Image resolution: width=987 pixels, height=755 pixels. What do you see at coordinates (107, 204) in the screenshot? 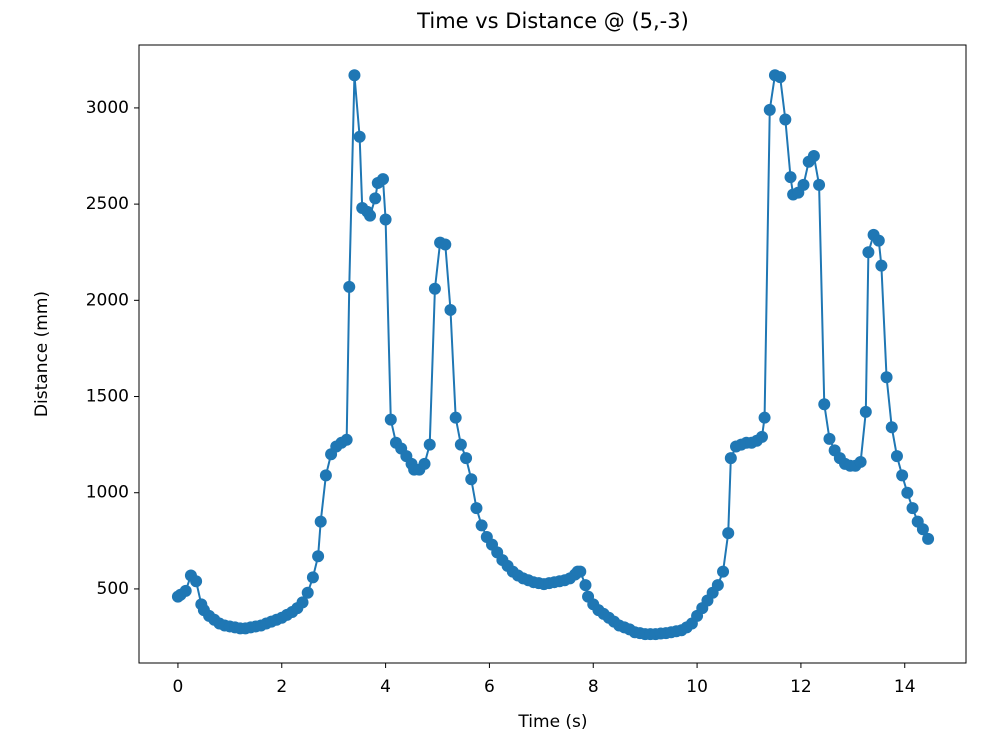
I see `y-tick-label: 2500` at bounding box center [107, 204].